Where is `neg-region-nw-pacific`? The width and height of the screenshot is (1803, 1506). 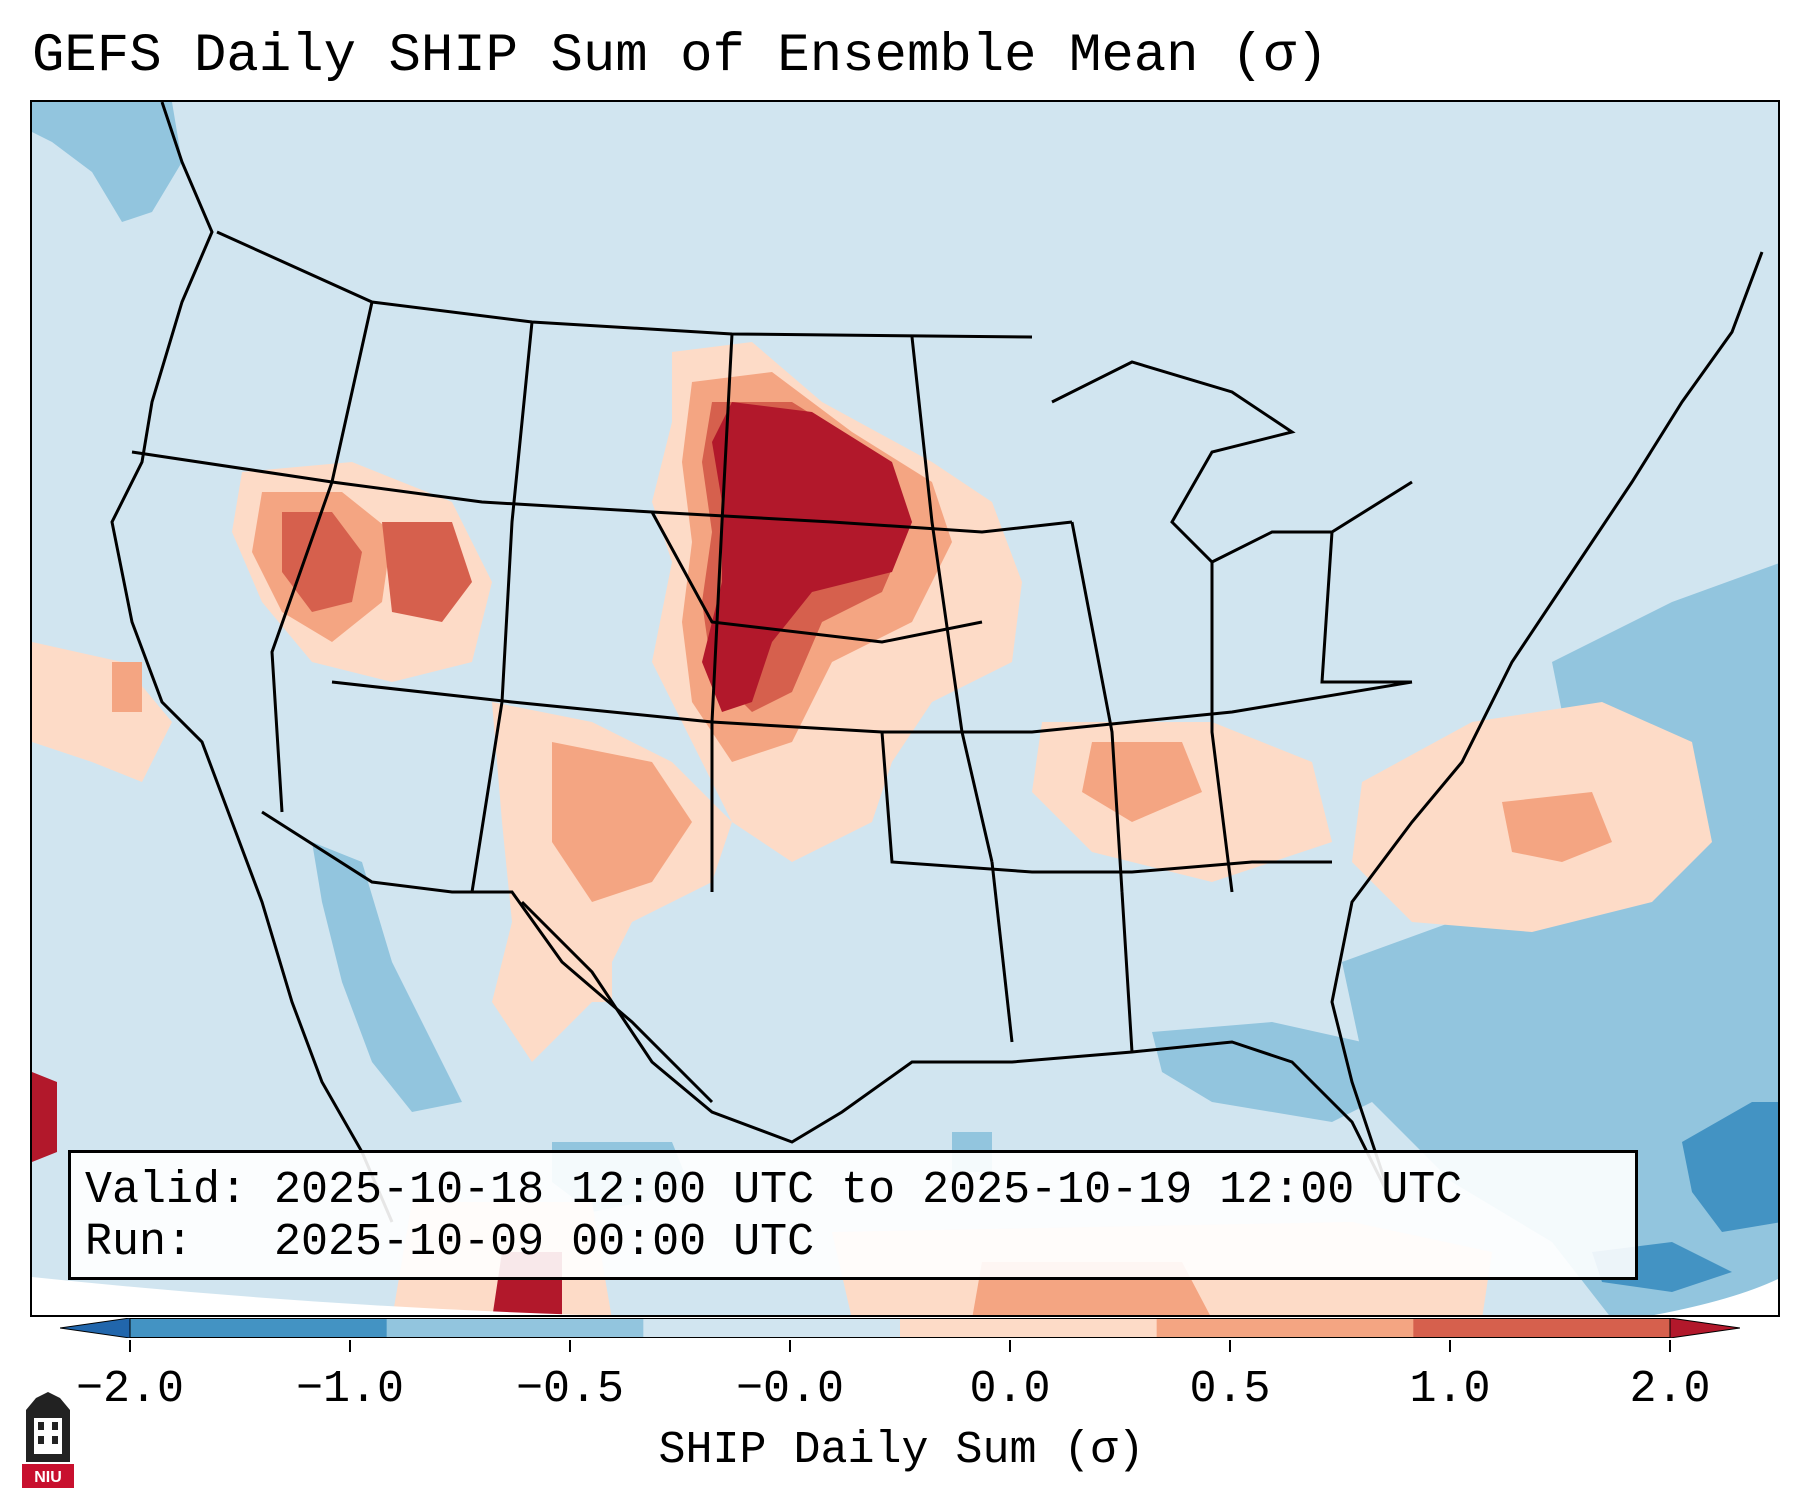 neg-region-nw-pacific is located at coordinates (107, 162).